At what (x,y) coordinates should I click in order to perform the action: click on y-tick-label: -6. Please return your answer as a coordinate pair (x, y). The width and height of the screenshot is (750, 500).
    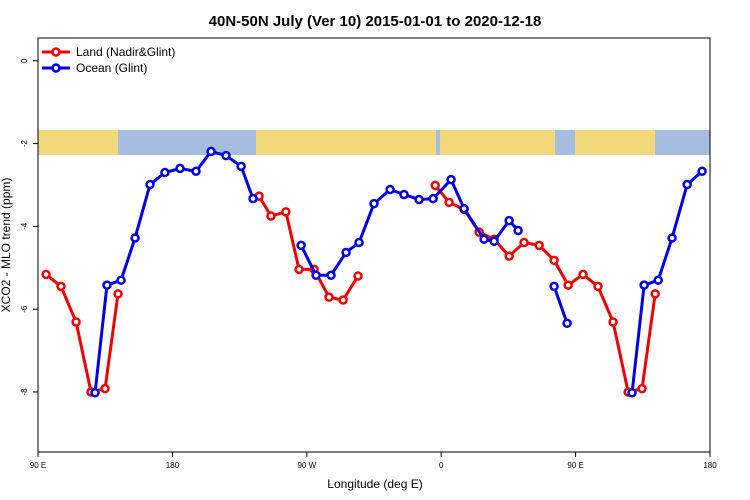
    Looking at the image, I should click on (24, 309).